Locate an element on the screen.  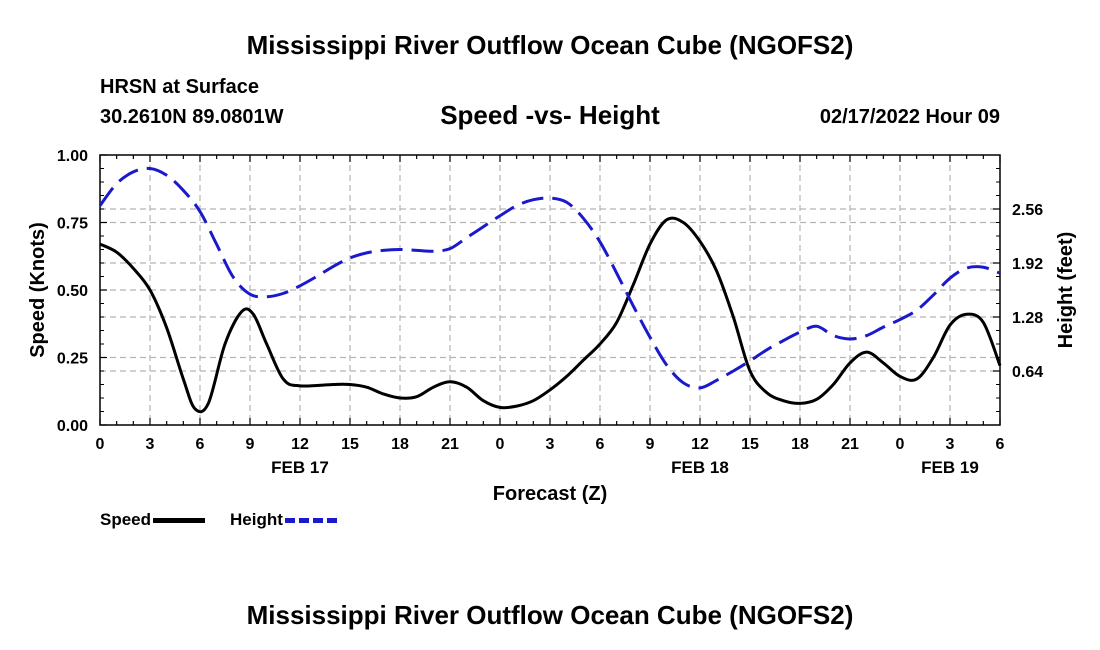
station-coords: 30.2610N 89.0801W is located at coordinates (192, 117).